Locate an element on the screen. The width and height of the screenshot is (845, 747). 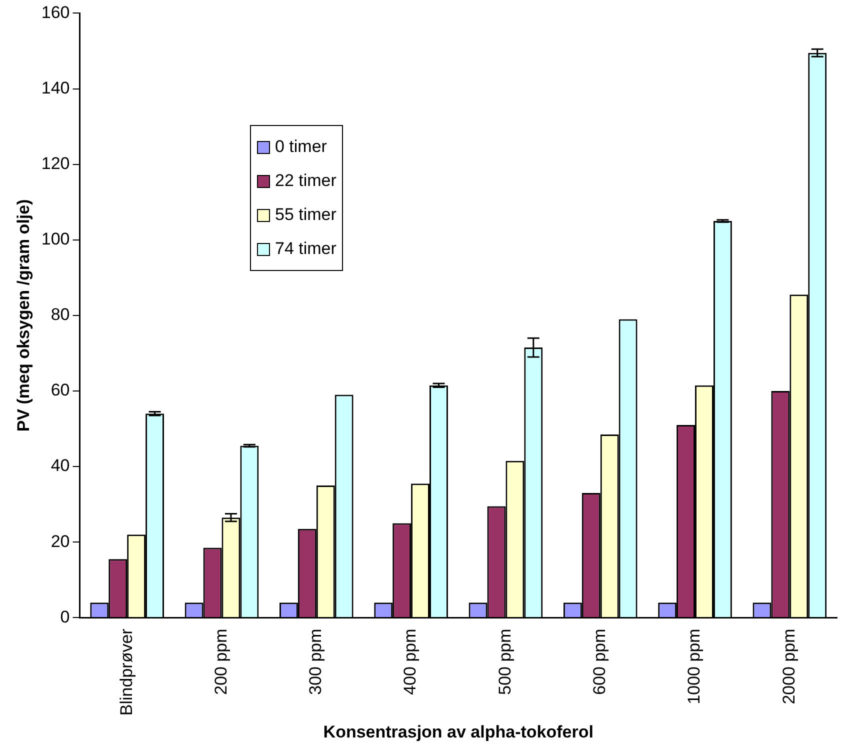
y-tick-label: 60 is located at coordinates (60, 390).